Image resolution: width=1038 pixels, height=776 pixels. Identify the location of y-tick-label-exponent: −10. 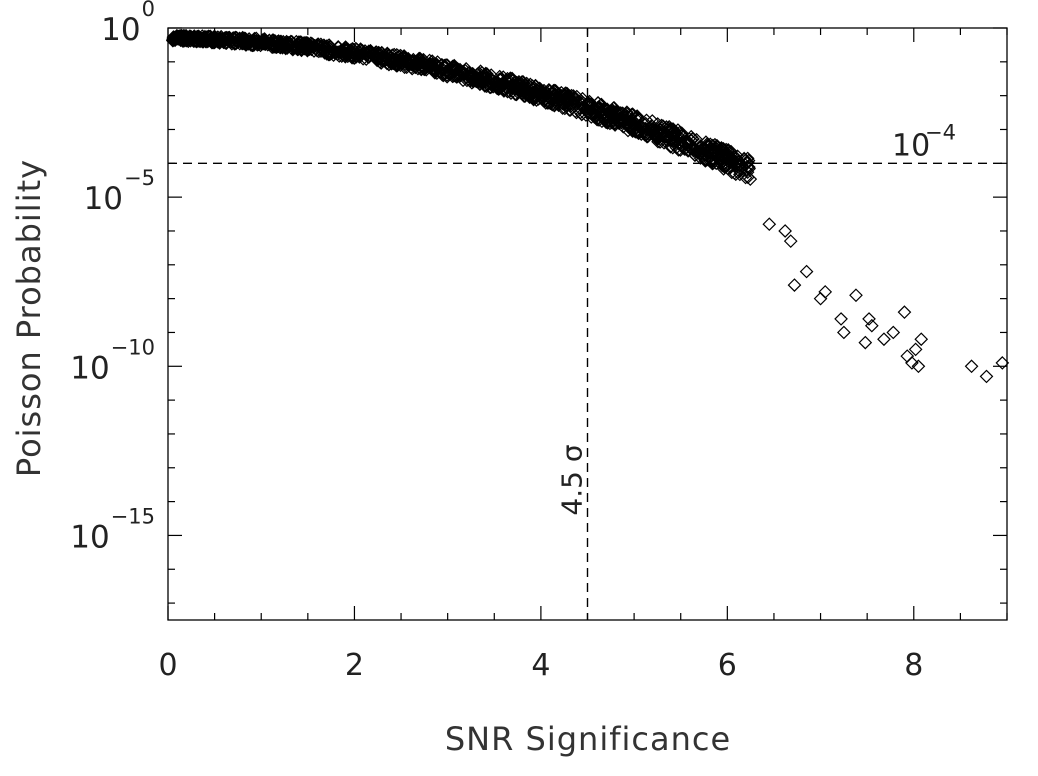
(133, 347).